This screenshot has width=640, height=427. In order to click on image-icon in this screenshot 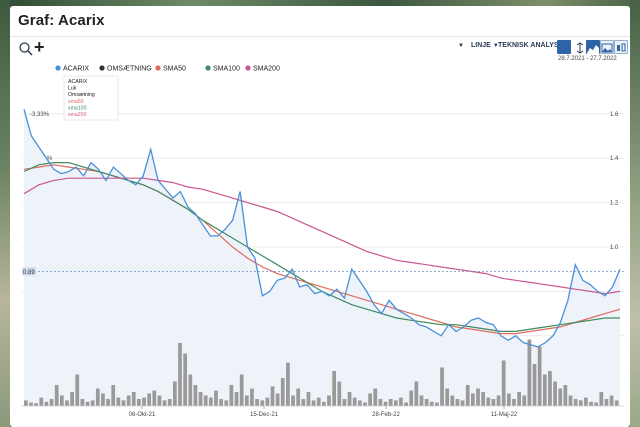, I will do `click(607, 47)`.